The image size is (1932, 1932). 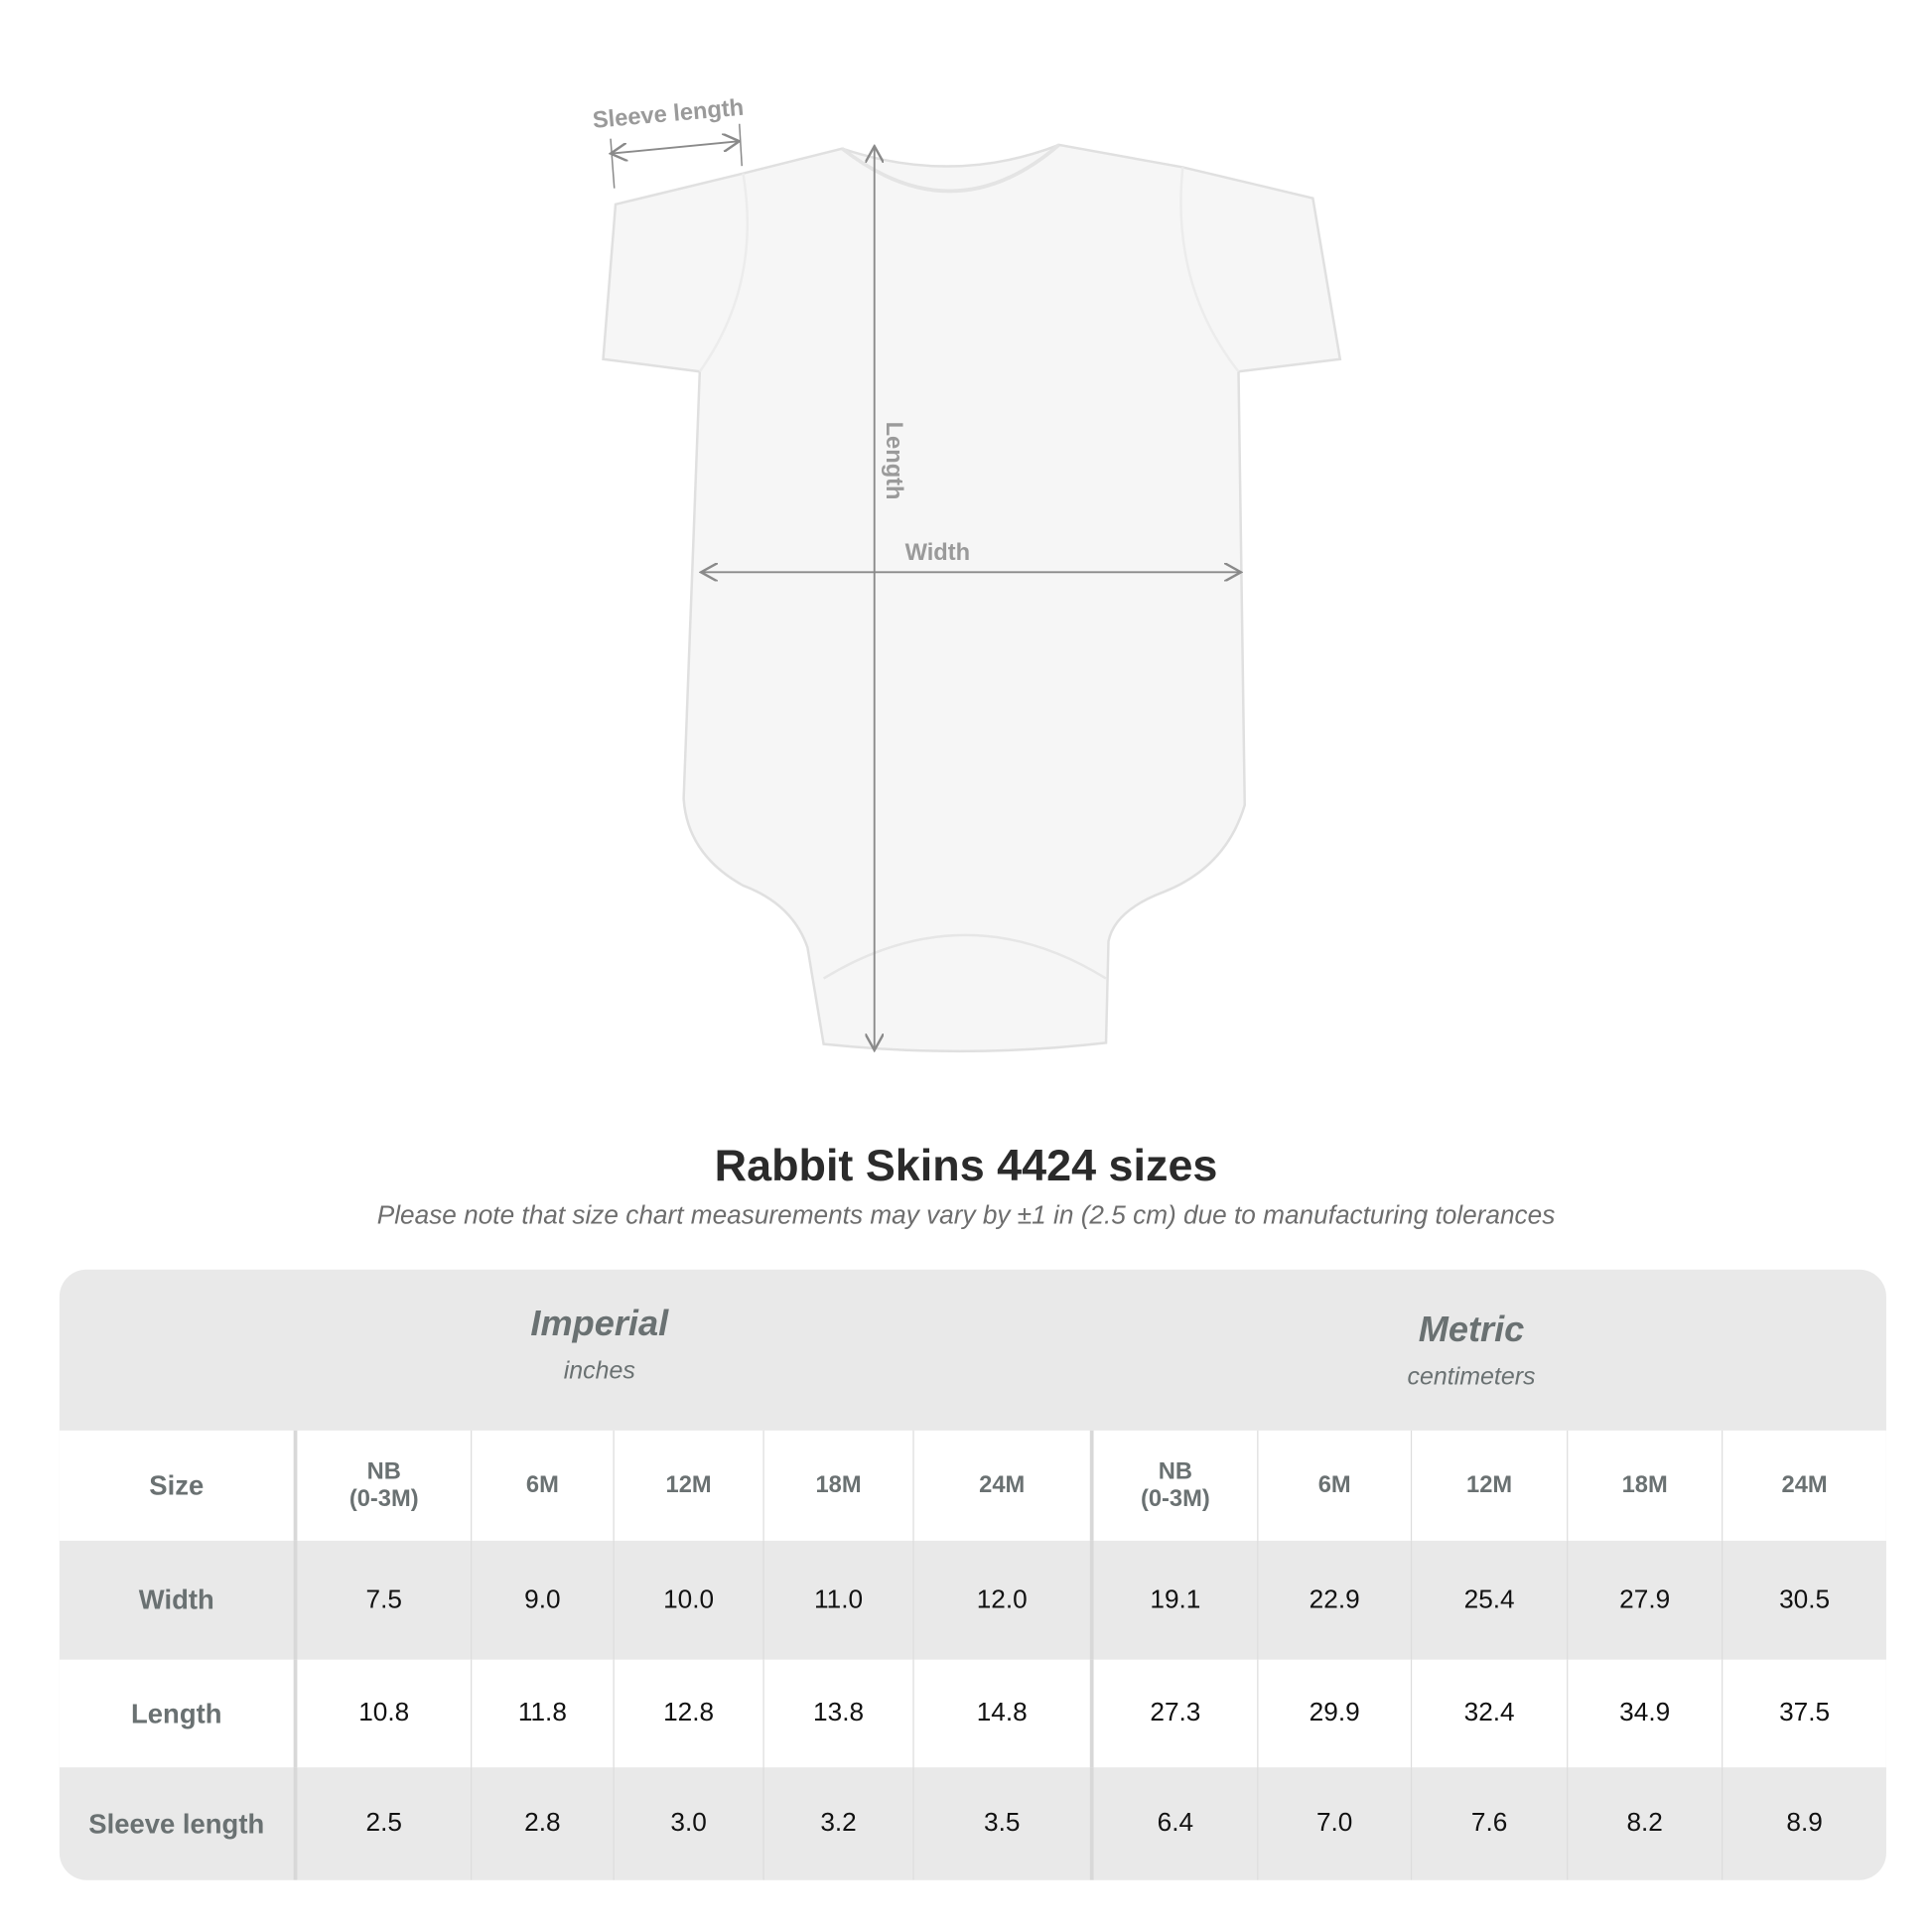 I want to click on imperial-value: 11.8, so click(x=542, y=1714).